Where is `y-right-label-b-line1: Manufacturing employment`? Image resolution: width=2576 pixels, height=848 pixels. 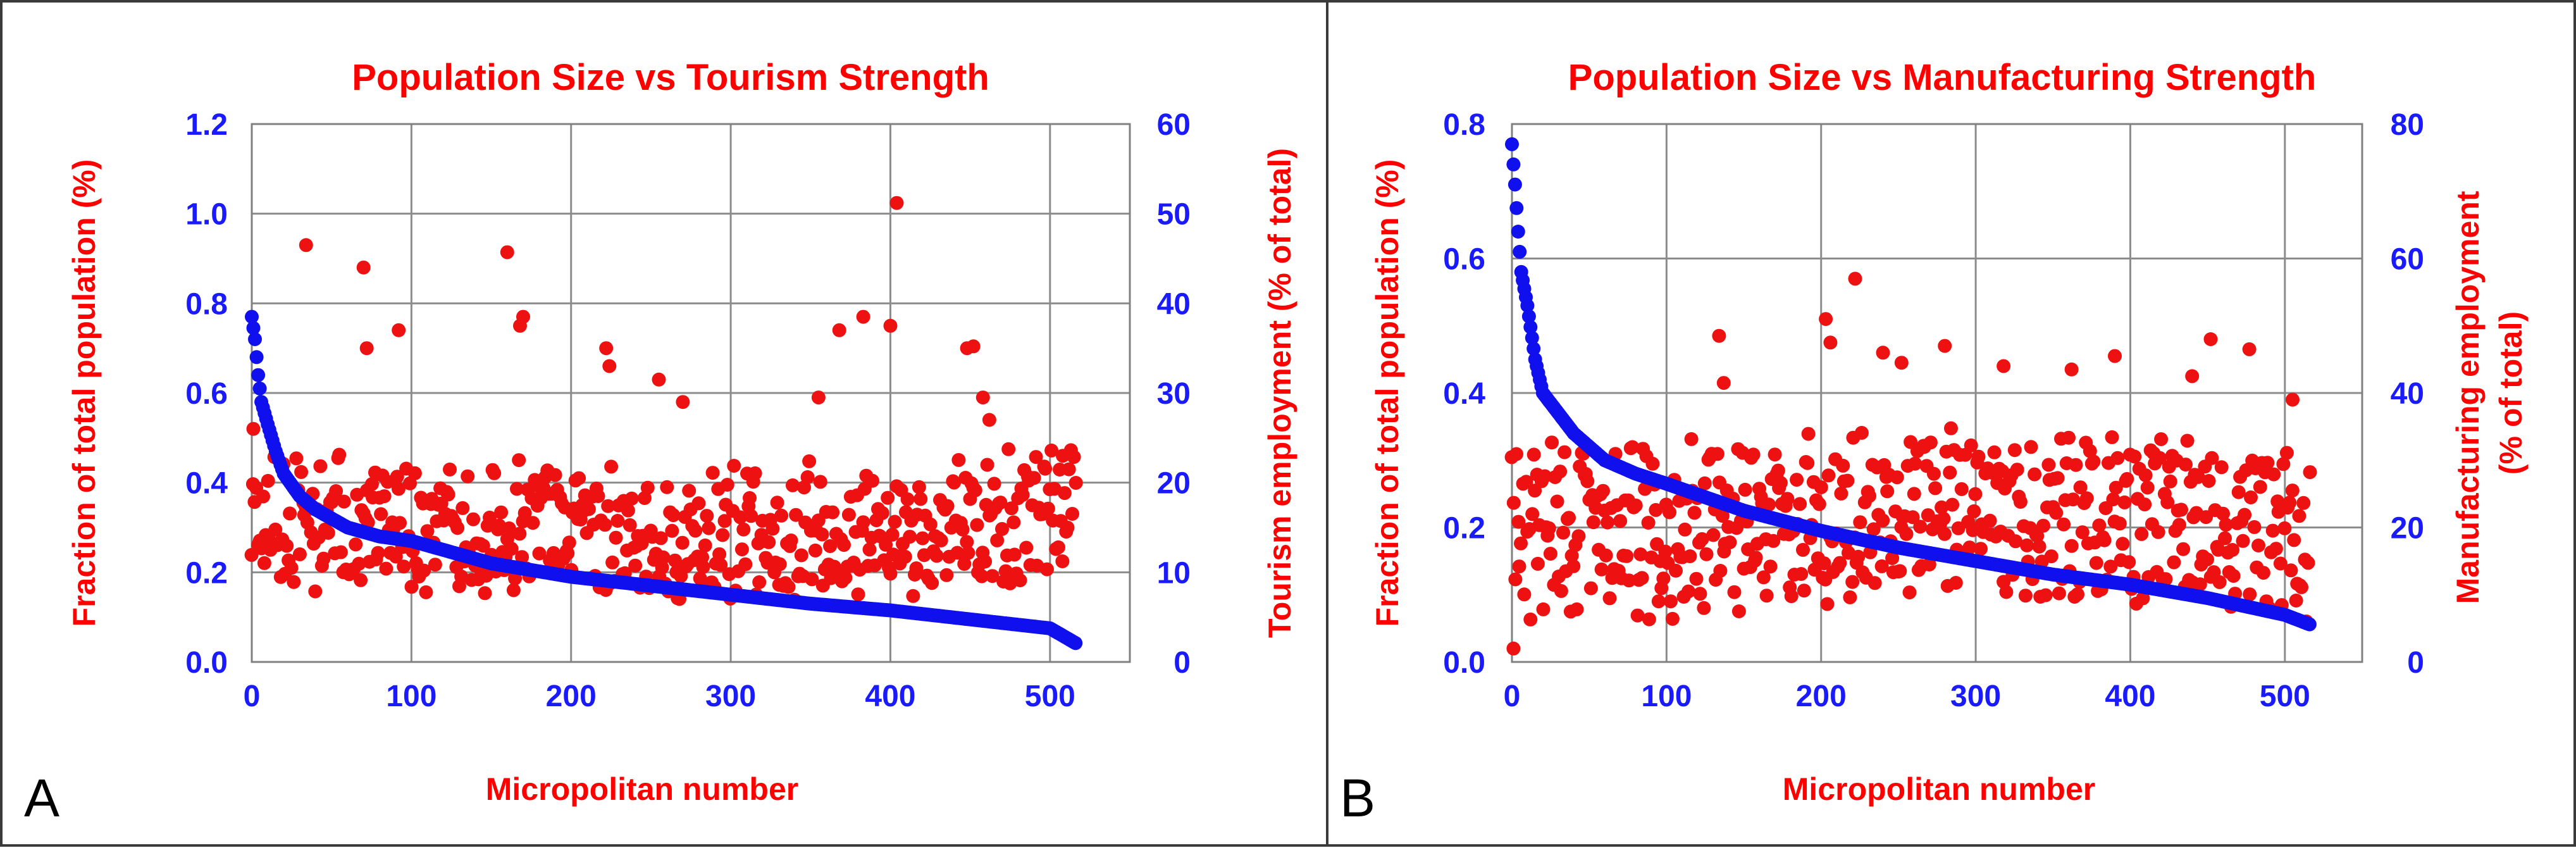
y-right-label-b-line1: Manufacturing employment is located at coordinates (2468, 397).